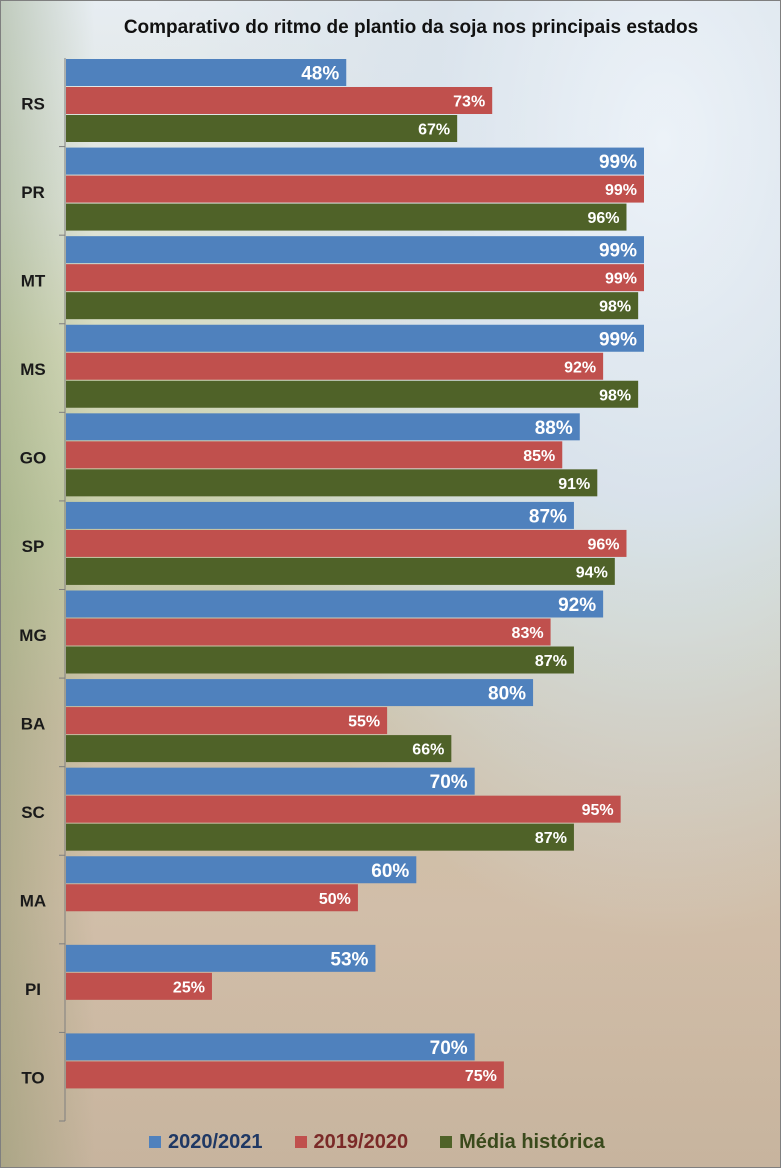 This screenshot has width=781, height=1168. Describe the element at coordinates (428, 750) in the screenshot. I see `data-label: 66%` at that location.